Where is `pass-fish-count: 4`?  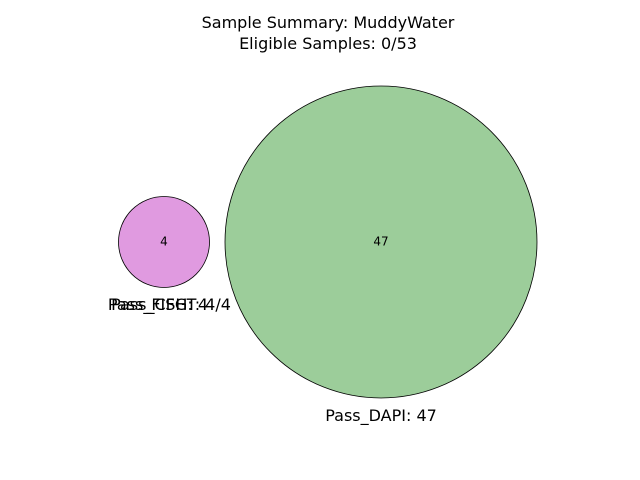
pass-fish-count: 4 is located at coordinates (164, 242).